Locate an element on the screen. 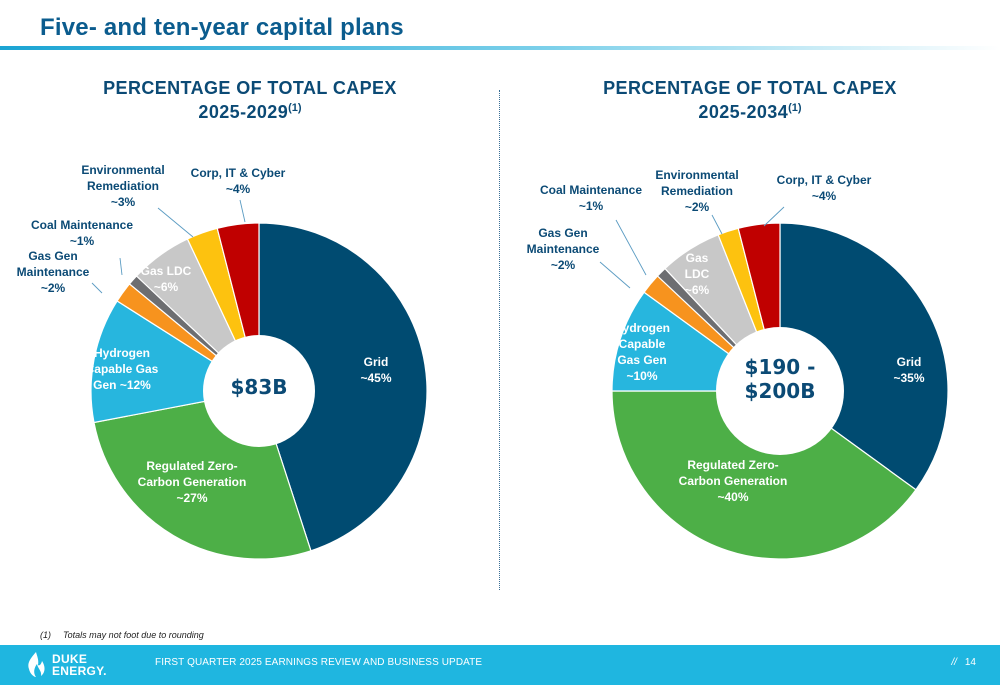 This screenshot has width=1000, height=685. chart-title-line2: 2025-2034(1) is located at coordinates (750, 110).